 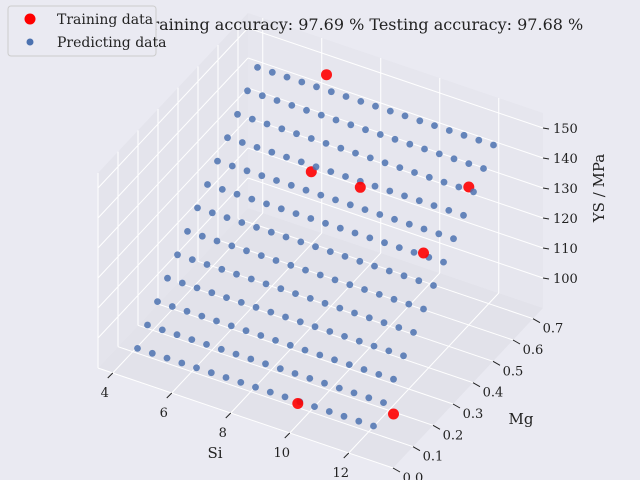 I want to click on legend: Training data Predicting data, so click(x=87, y=31).